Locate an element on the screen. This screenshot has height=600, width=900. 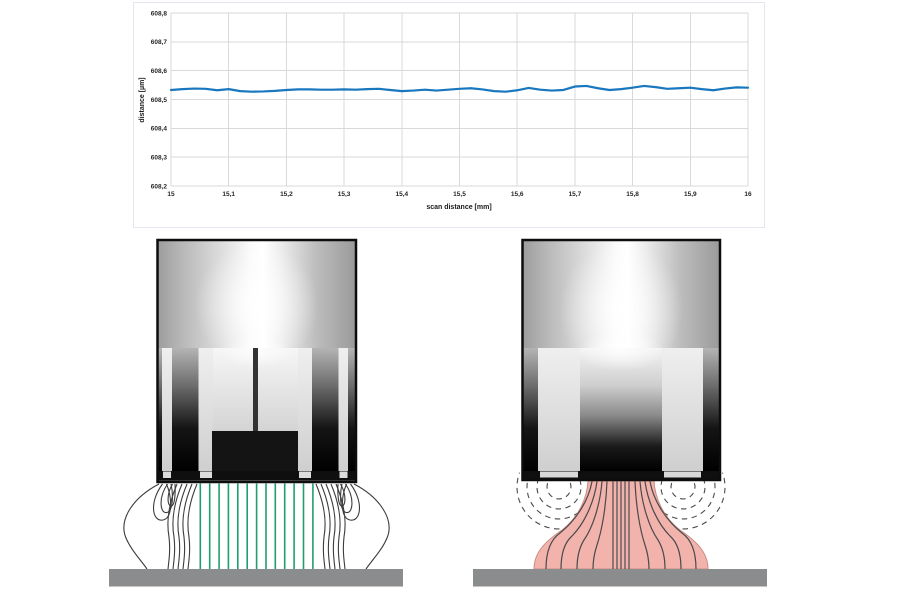
specular-highlight is located at coordinates (256, 305).